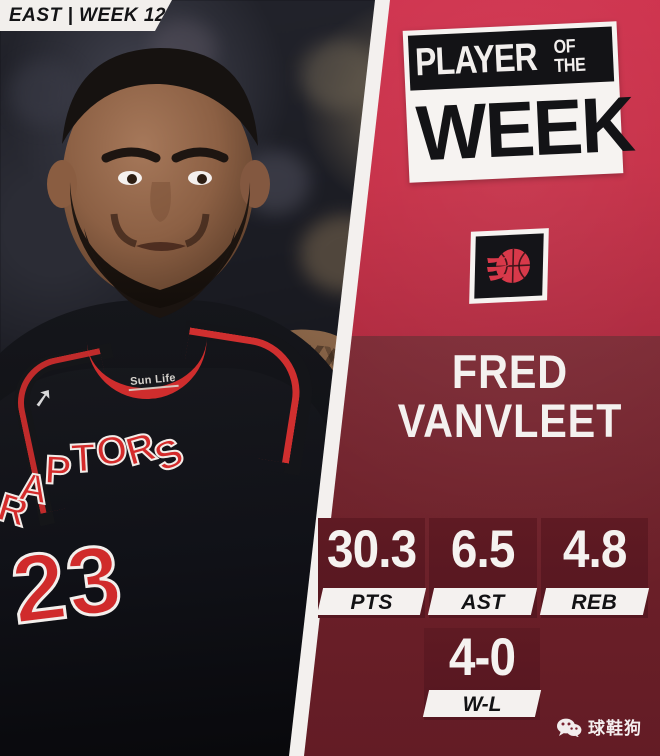  What do you see at coordinates (158, 183) in the screenshot?
I see `player-head` at bounding box center [158, 183].